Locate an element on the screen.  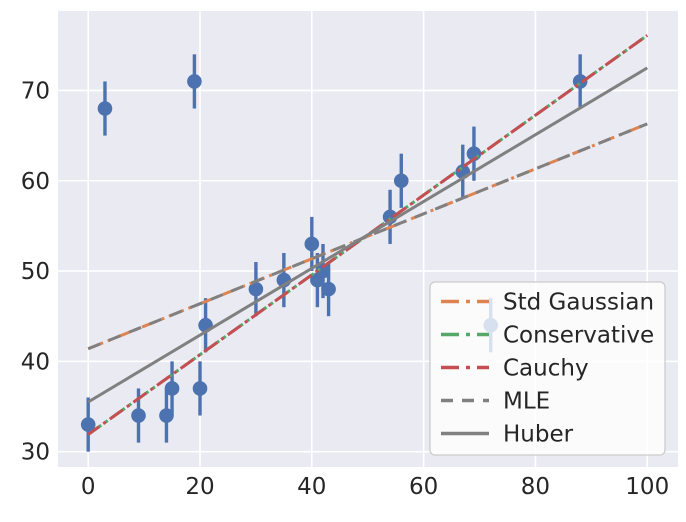
x-tick-label: 100 is located at coordinates (647, 487).